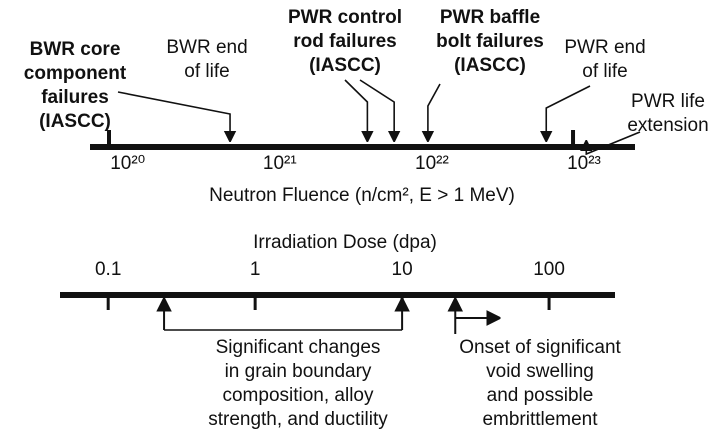 Image resolution: width=722 pixels, height=434 pixels. Describe the element at coordinates (540, 371) in the screenshot. I see `dose-annotation-text: void swelling` at that location.